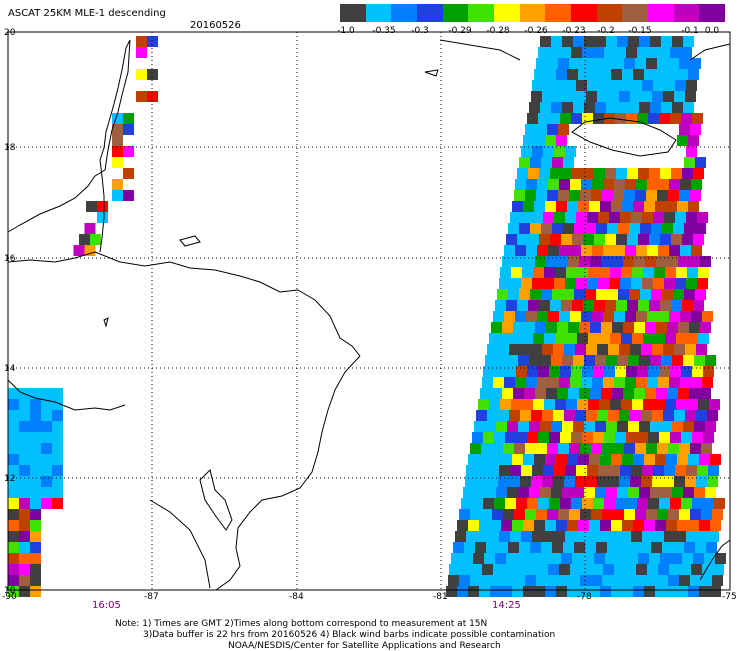  I want to click on color-scale-label: -0.29, so click(460, 31).